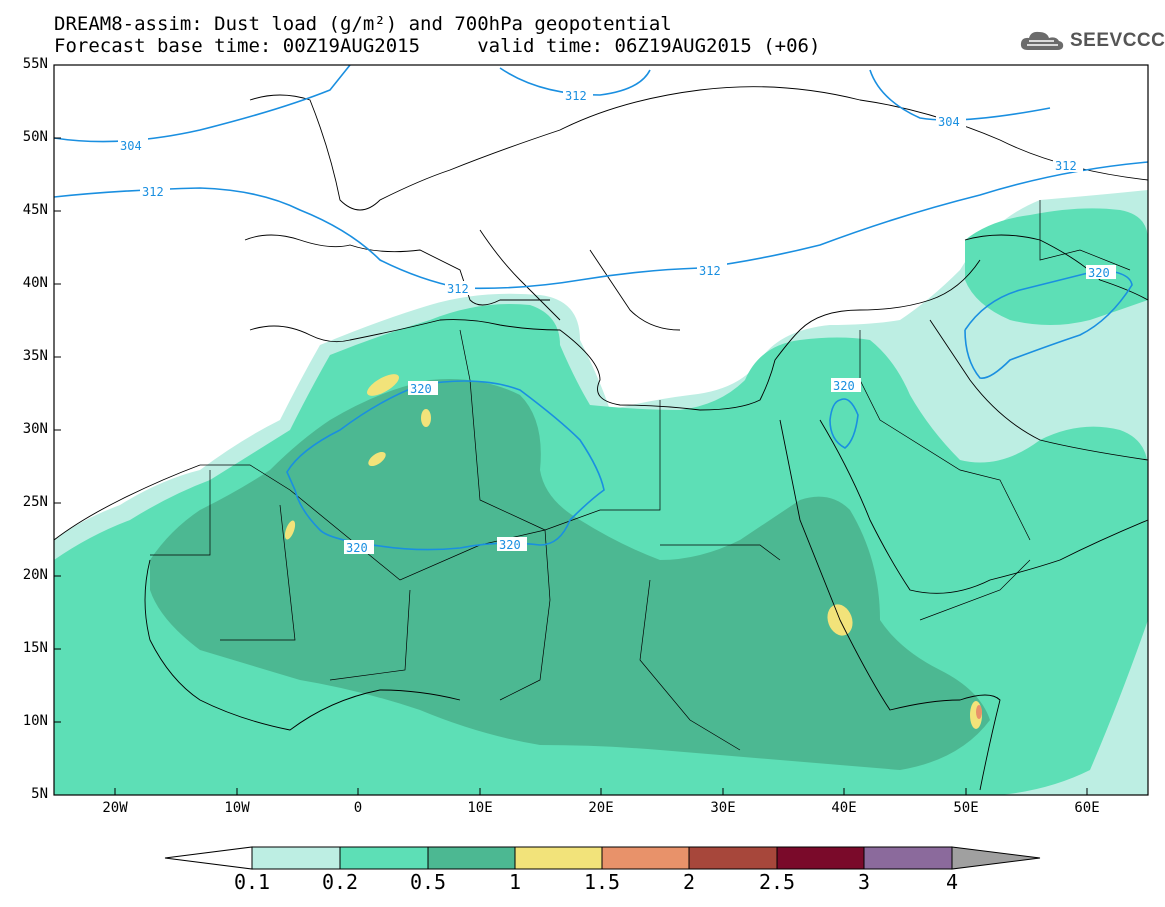  What do you see at coordinates (1117, 40) in the screenshot?
I see `logo-text: SEEVCCC` at bounding box center [1117, 40].